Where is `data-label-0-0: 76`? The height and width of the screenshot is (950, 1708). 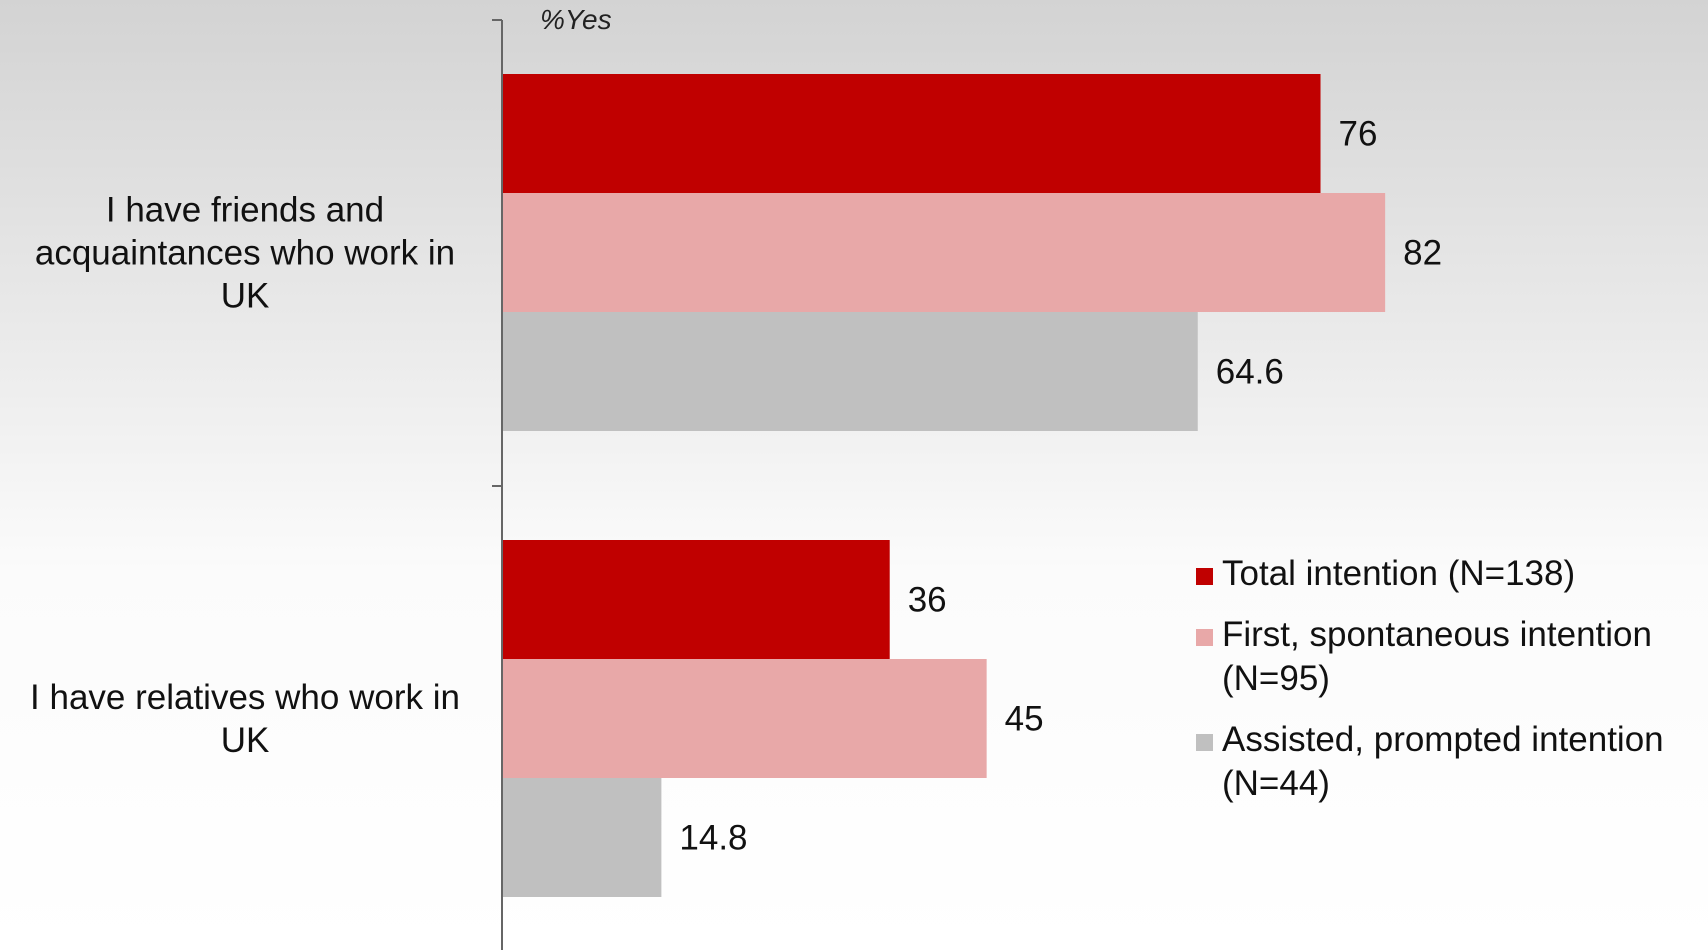 data-label-0-0: 76 is located at coordinates (1358, 134).